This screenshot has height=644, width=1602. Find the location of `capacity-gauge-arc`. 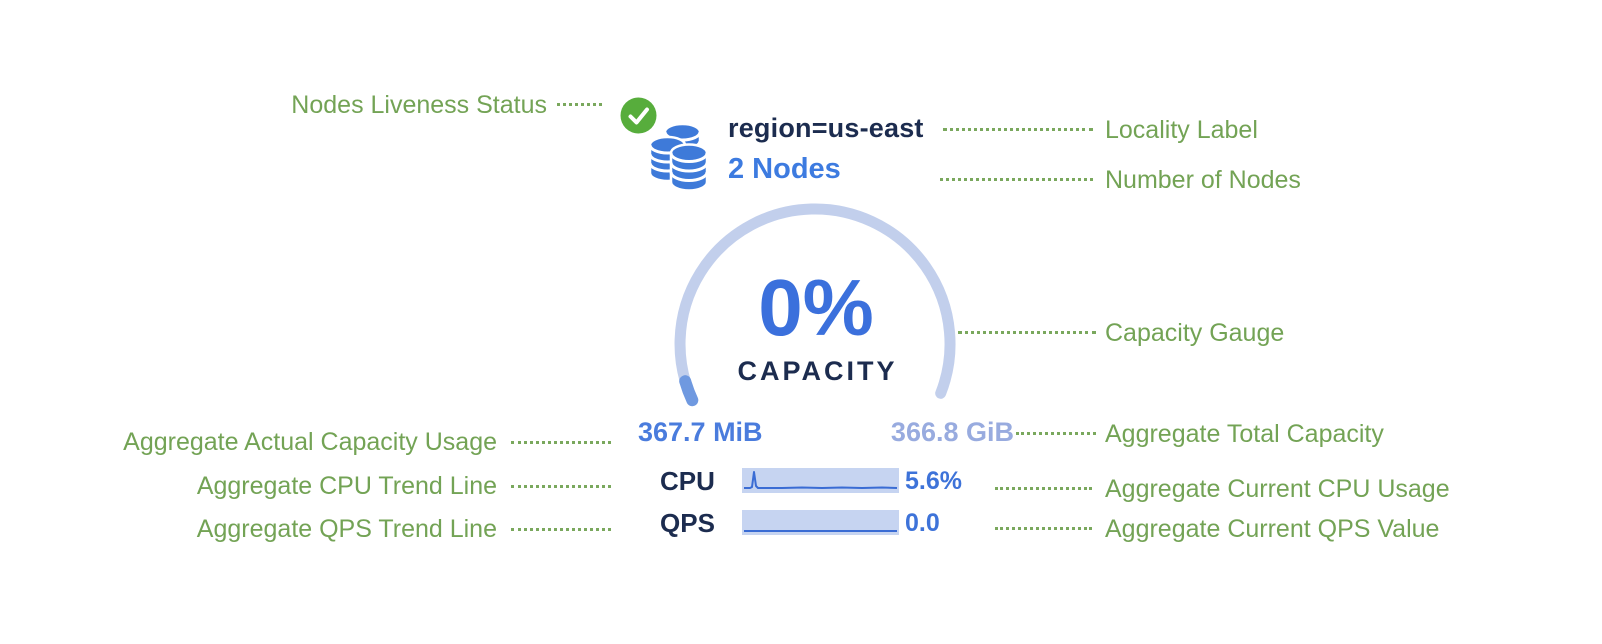

capacity-gauge-arc is located at coordinates (815, 305).